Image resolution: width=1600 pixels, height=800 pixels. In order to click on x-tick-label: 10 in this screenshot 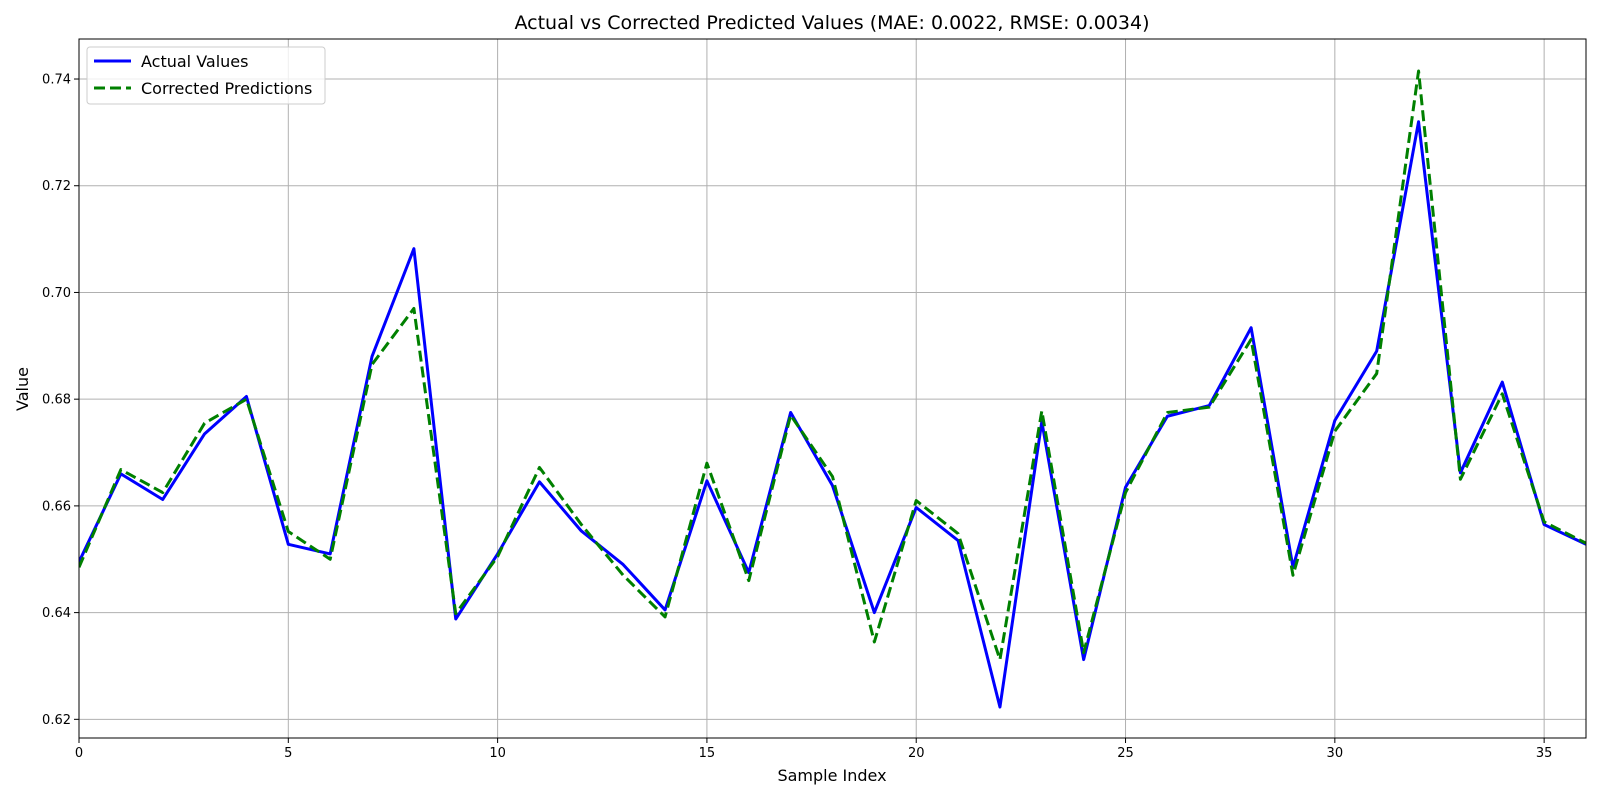, I will do `click(497, 753)`.